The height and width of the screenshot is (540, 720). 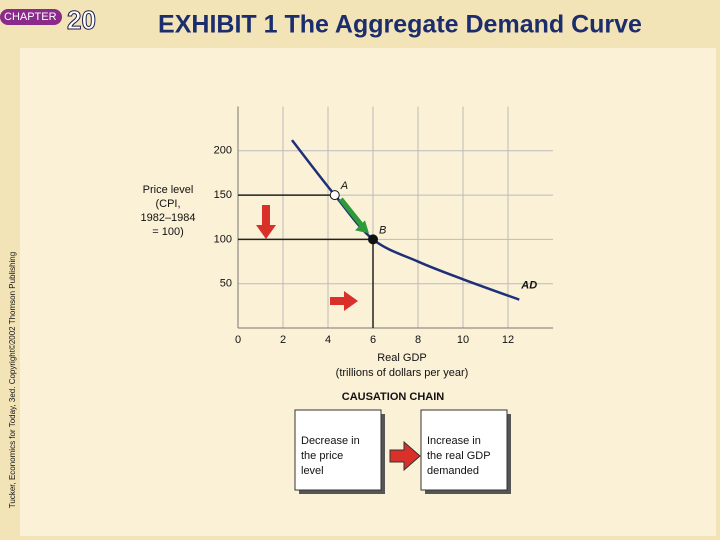 What do you see at coordinates (393, 397) in the screenshot?
I see `causation-title: CAUSATION CHAIN` at bounding box center [393, 397].